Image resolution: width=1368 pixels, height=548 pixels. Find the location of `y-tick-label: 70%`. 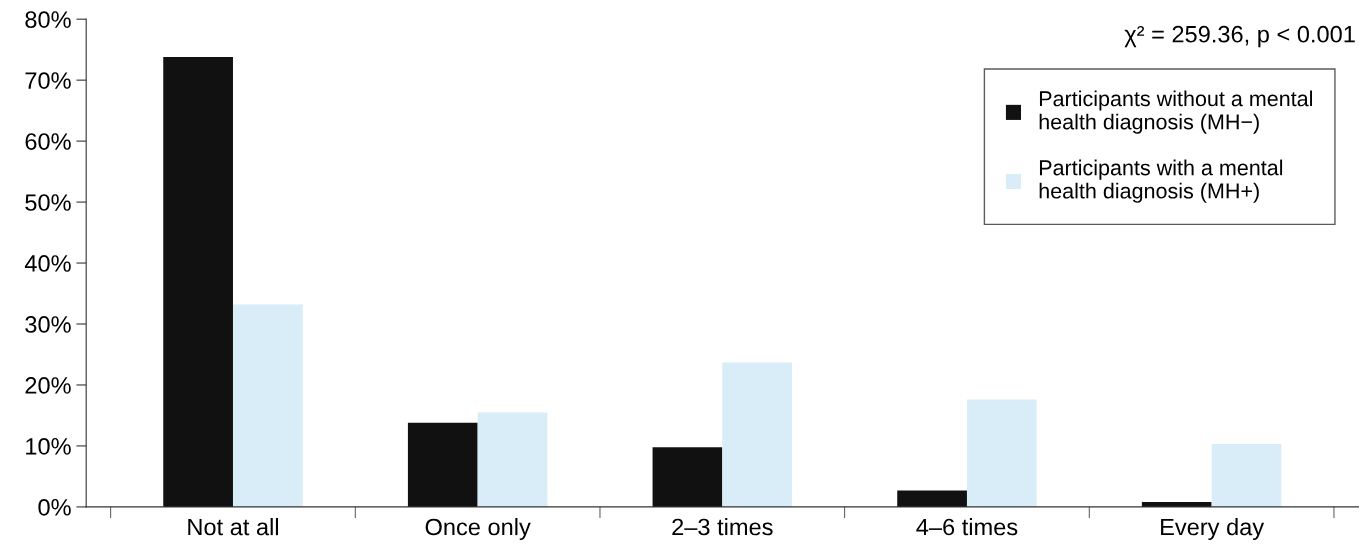

y-tick-label: 70% is located at coordinates (48, 80).